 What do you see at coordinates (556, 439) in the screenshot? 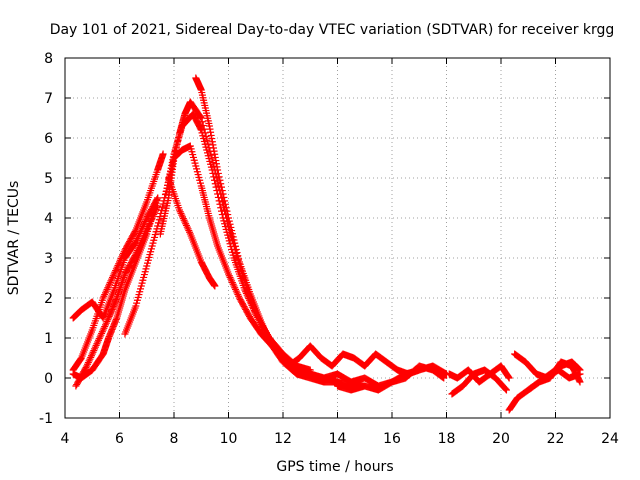
I see `x-tick-label: 22` at bounding box center [556, 439].